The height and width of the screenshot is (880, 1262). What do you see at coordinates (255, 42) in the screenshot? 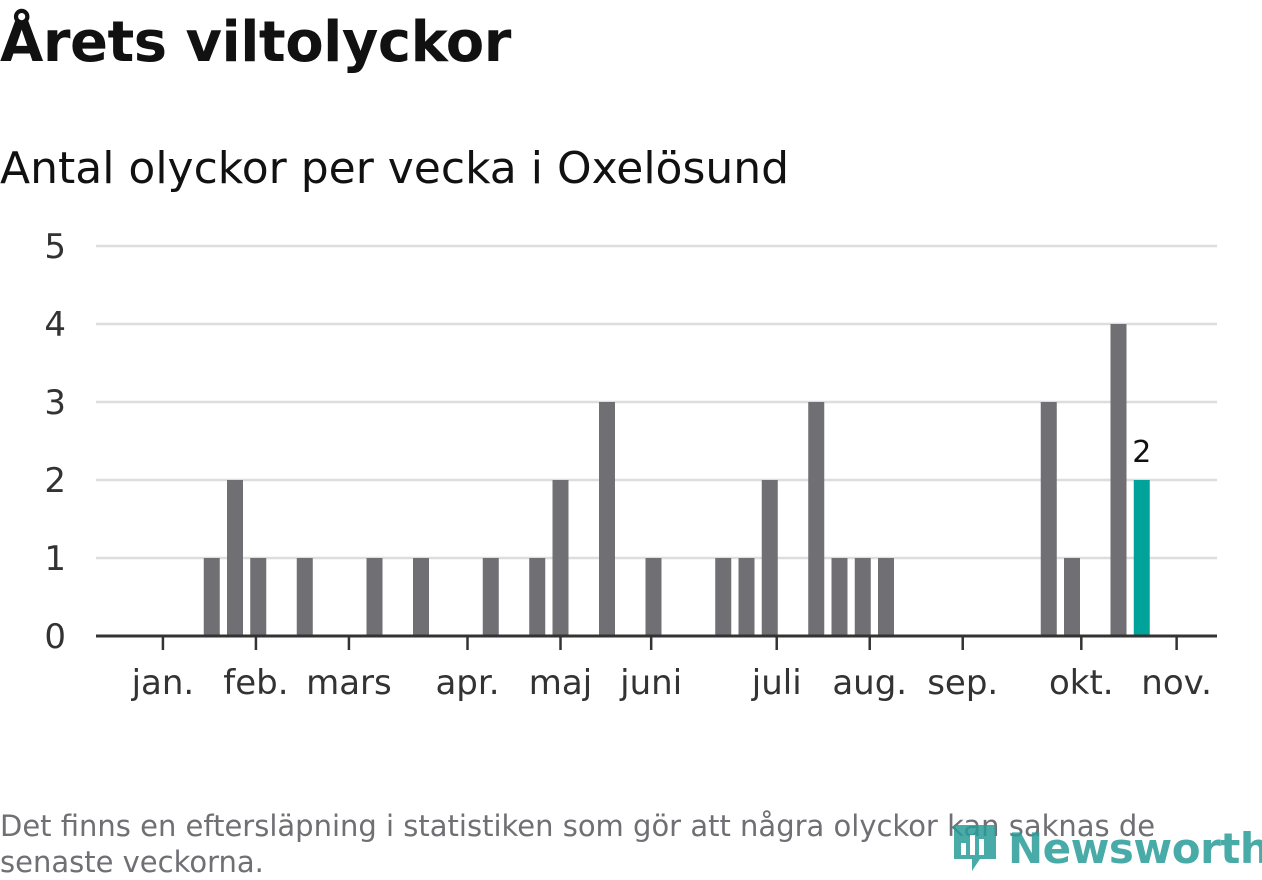
I see `chart-title: Årets viltolyckor` at bounding box center [255, 42].